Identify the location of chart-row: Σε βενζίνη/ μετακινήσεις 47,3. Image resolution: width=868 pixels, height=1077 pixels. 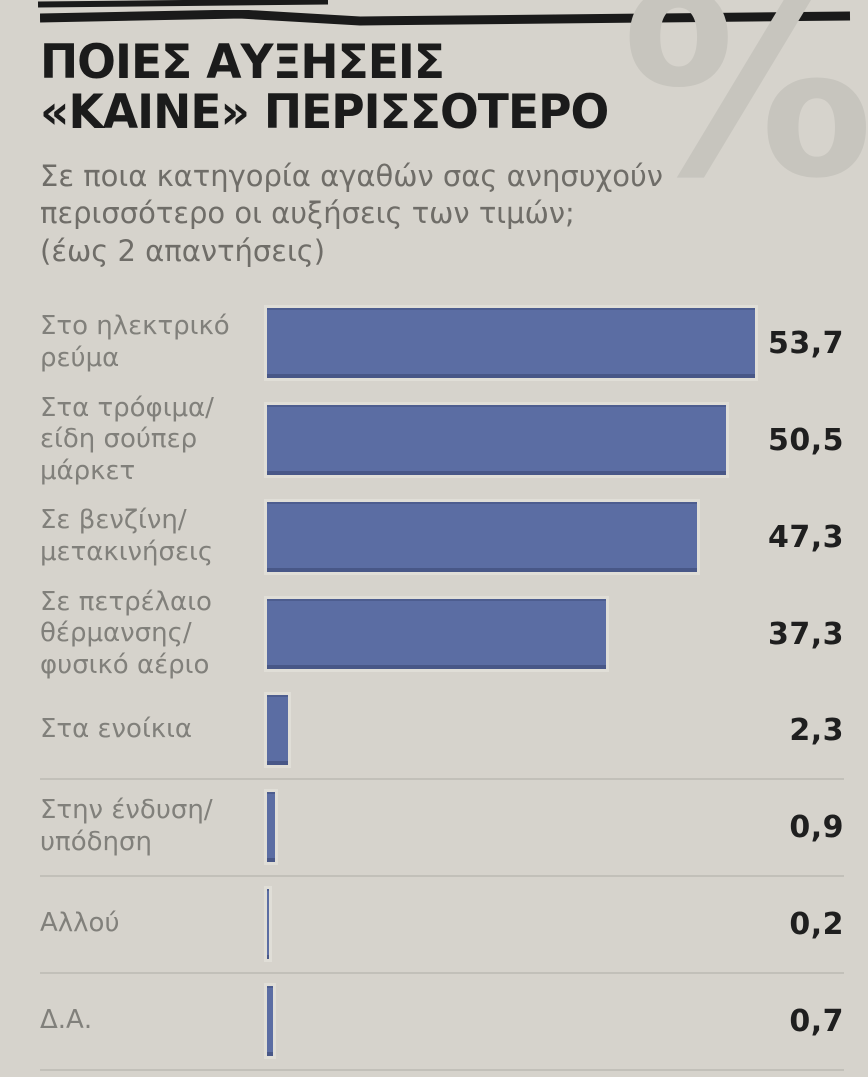
(442, 537).